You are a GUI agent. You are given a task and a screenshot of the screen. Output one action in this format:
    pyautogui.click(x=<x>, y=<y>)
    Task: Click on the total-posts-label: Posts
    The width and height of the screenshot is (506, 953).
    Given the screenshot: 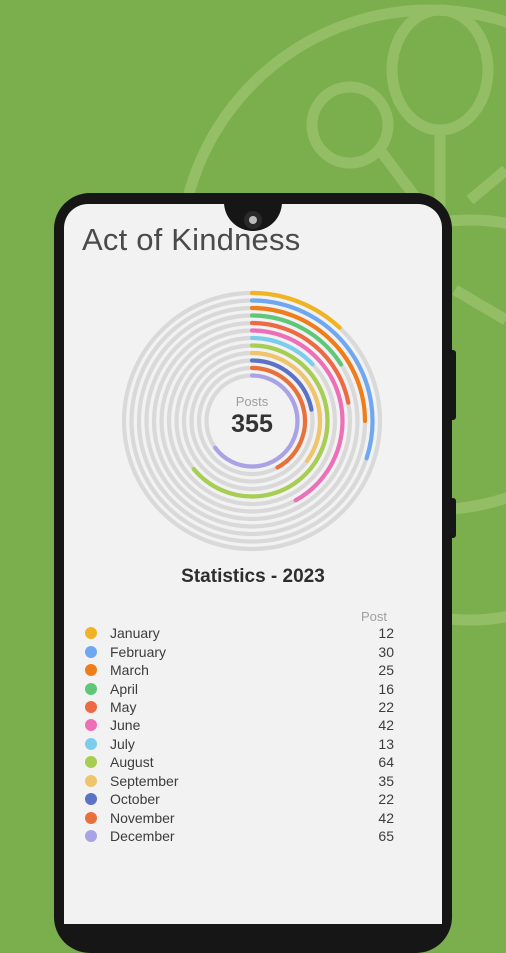 What is the action you would take?
    pyautogui.click(x=252, y=401)
    